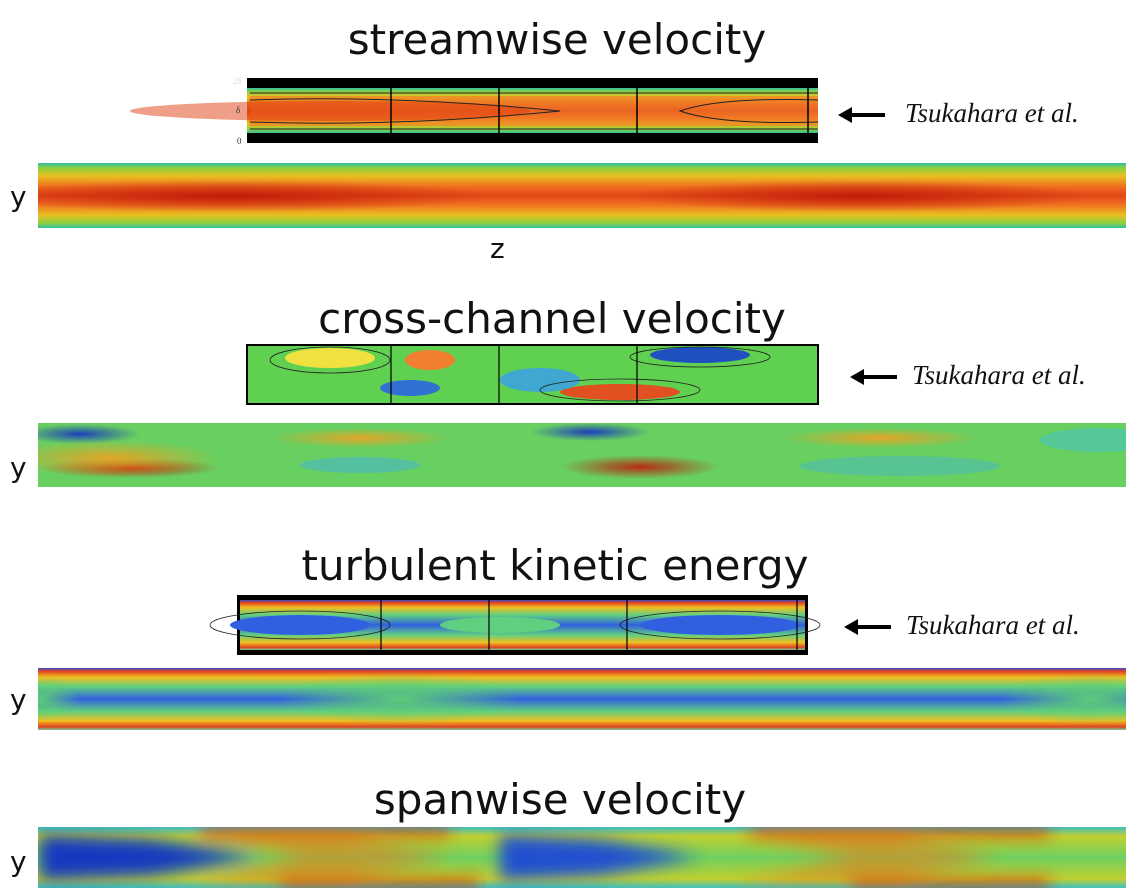 This screenshot has height=888, width=1126. I want to click on panel-title: cross-channel velocity, so click(552, 318).